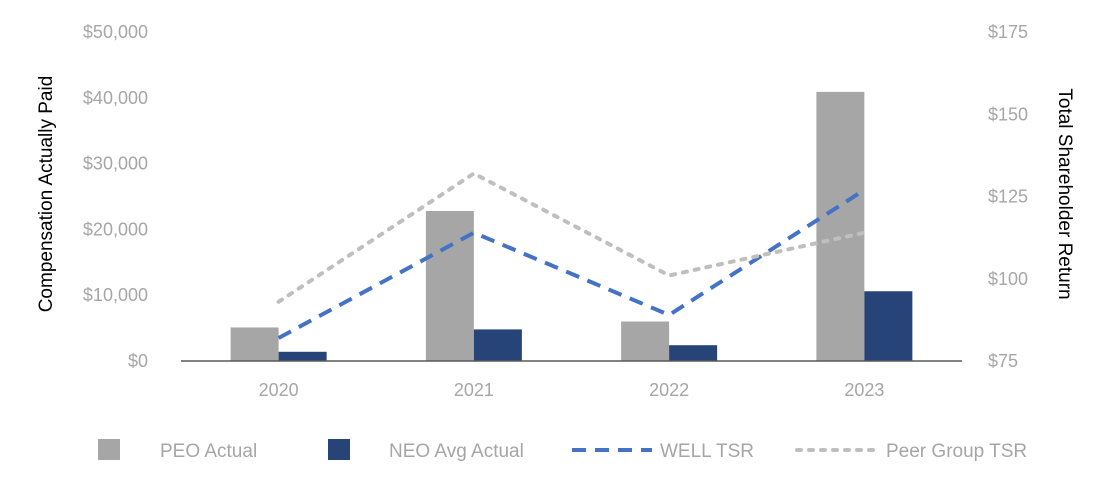  I want to click on legend-label-peer-group-tsr: Peer Group TSR, so click(956, 451).